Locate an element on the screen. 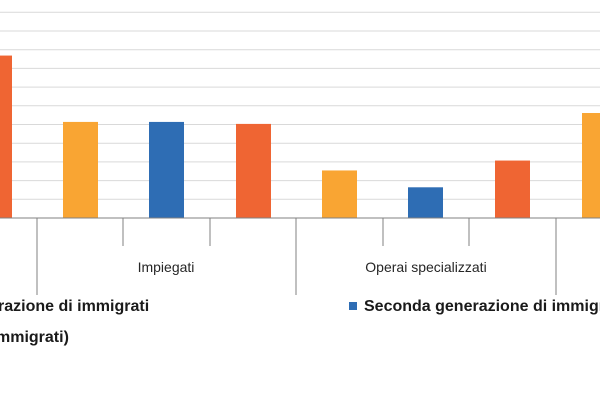  category-labels: Impiegati Operai specializzati is located at coordinates (312, 267).